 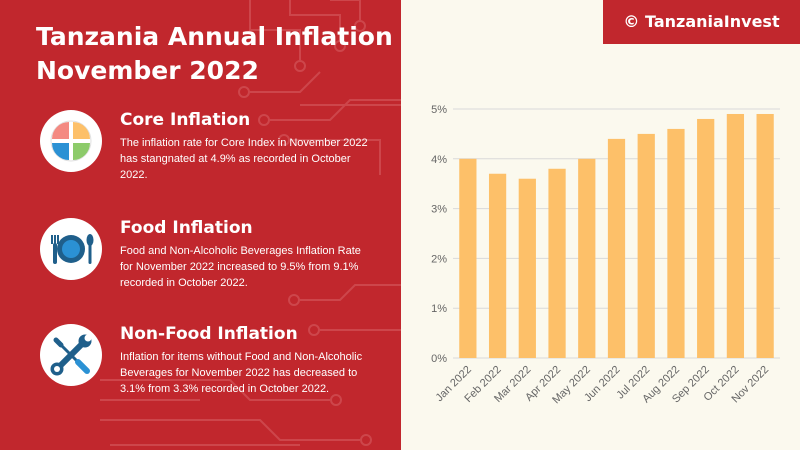 What do you see at coordinates (186, 228) in the screenshot?
I see `food-inflation-title: Food Inflation` at bounding box center [186, 228].